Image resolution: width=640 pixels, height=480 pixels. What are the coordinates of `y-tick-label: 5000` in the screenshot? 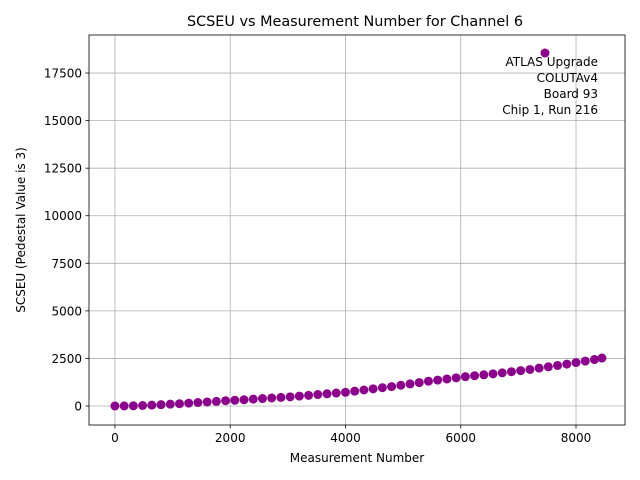 It's located at (66, 311).